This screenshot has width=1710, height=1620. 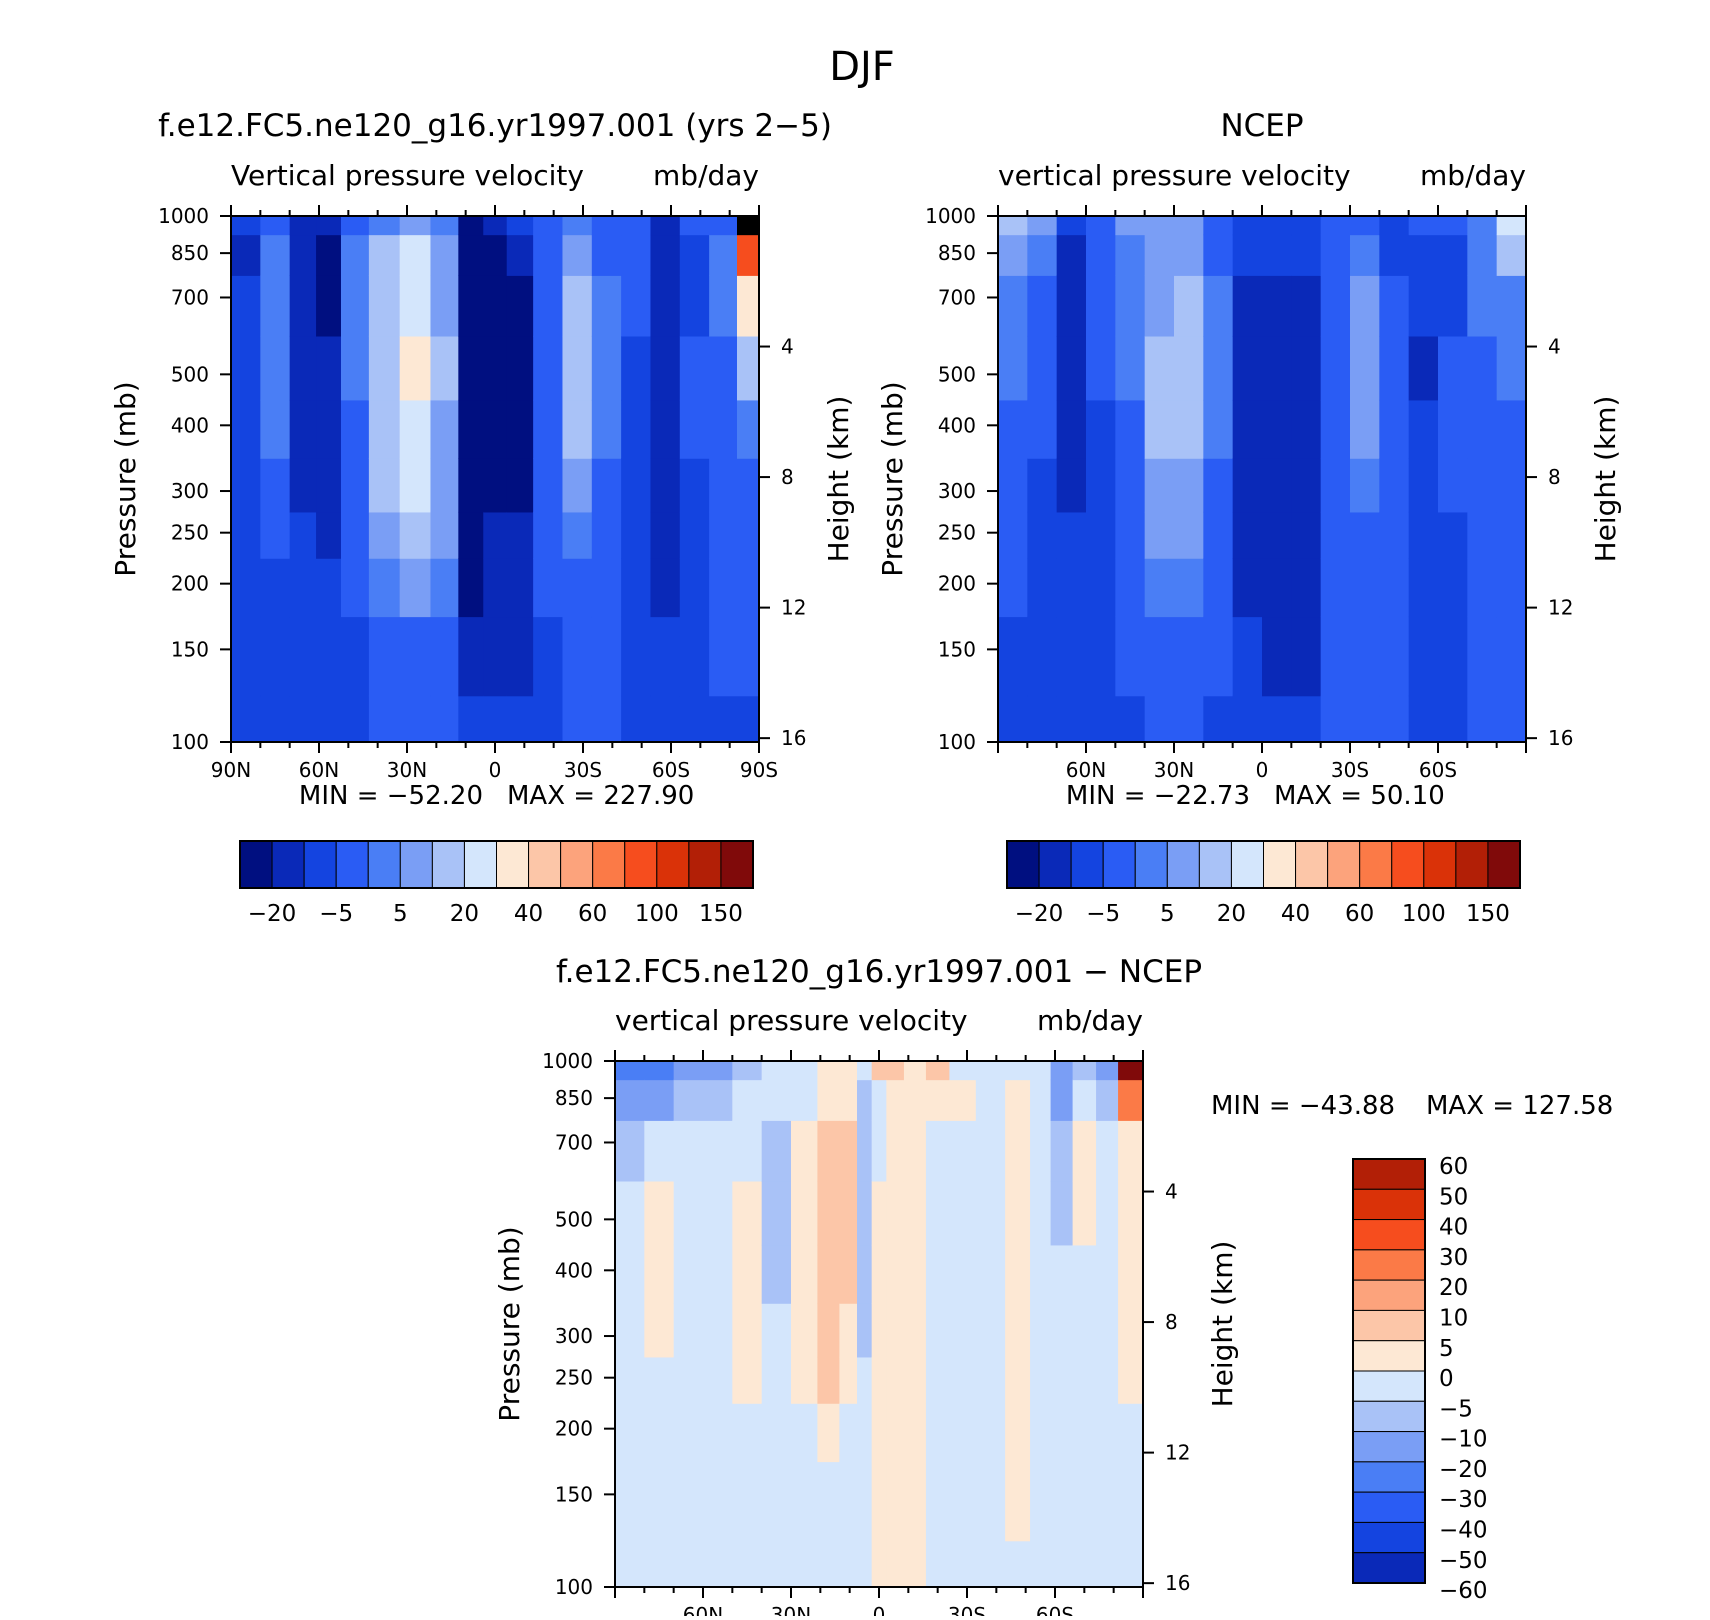 What do you see at coordinates (950, 216) in the screenshot?
I see `y-tick-label: 1000` at bounding box center [950, 216].